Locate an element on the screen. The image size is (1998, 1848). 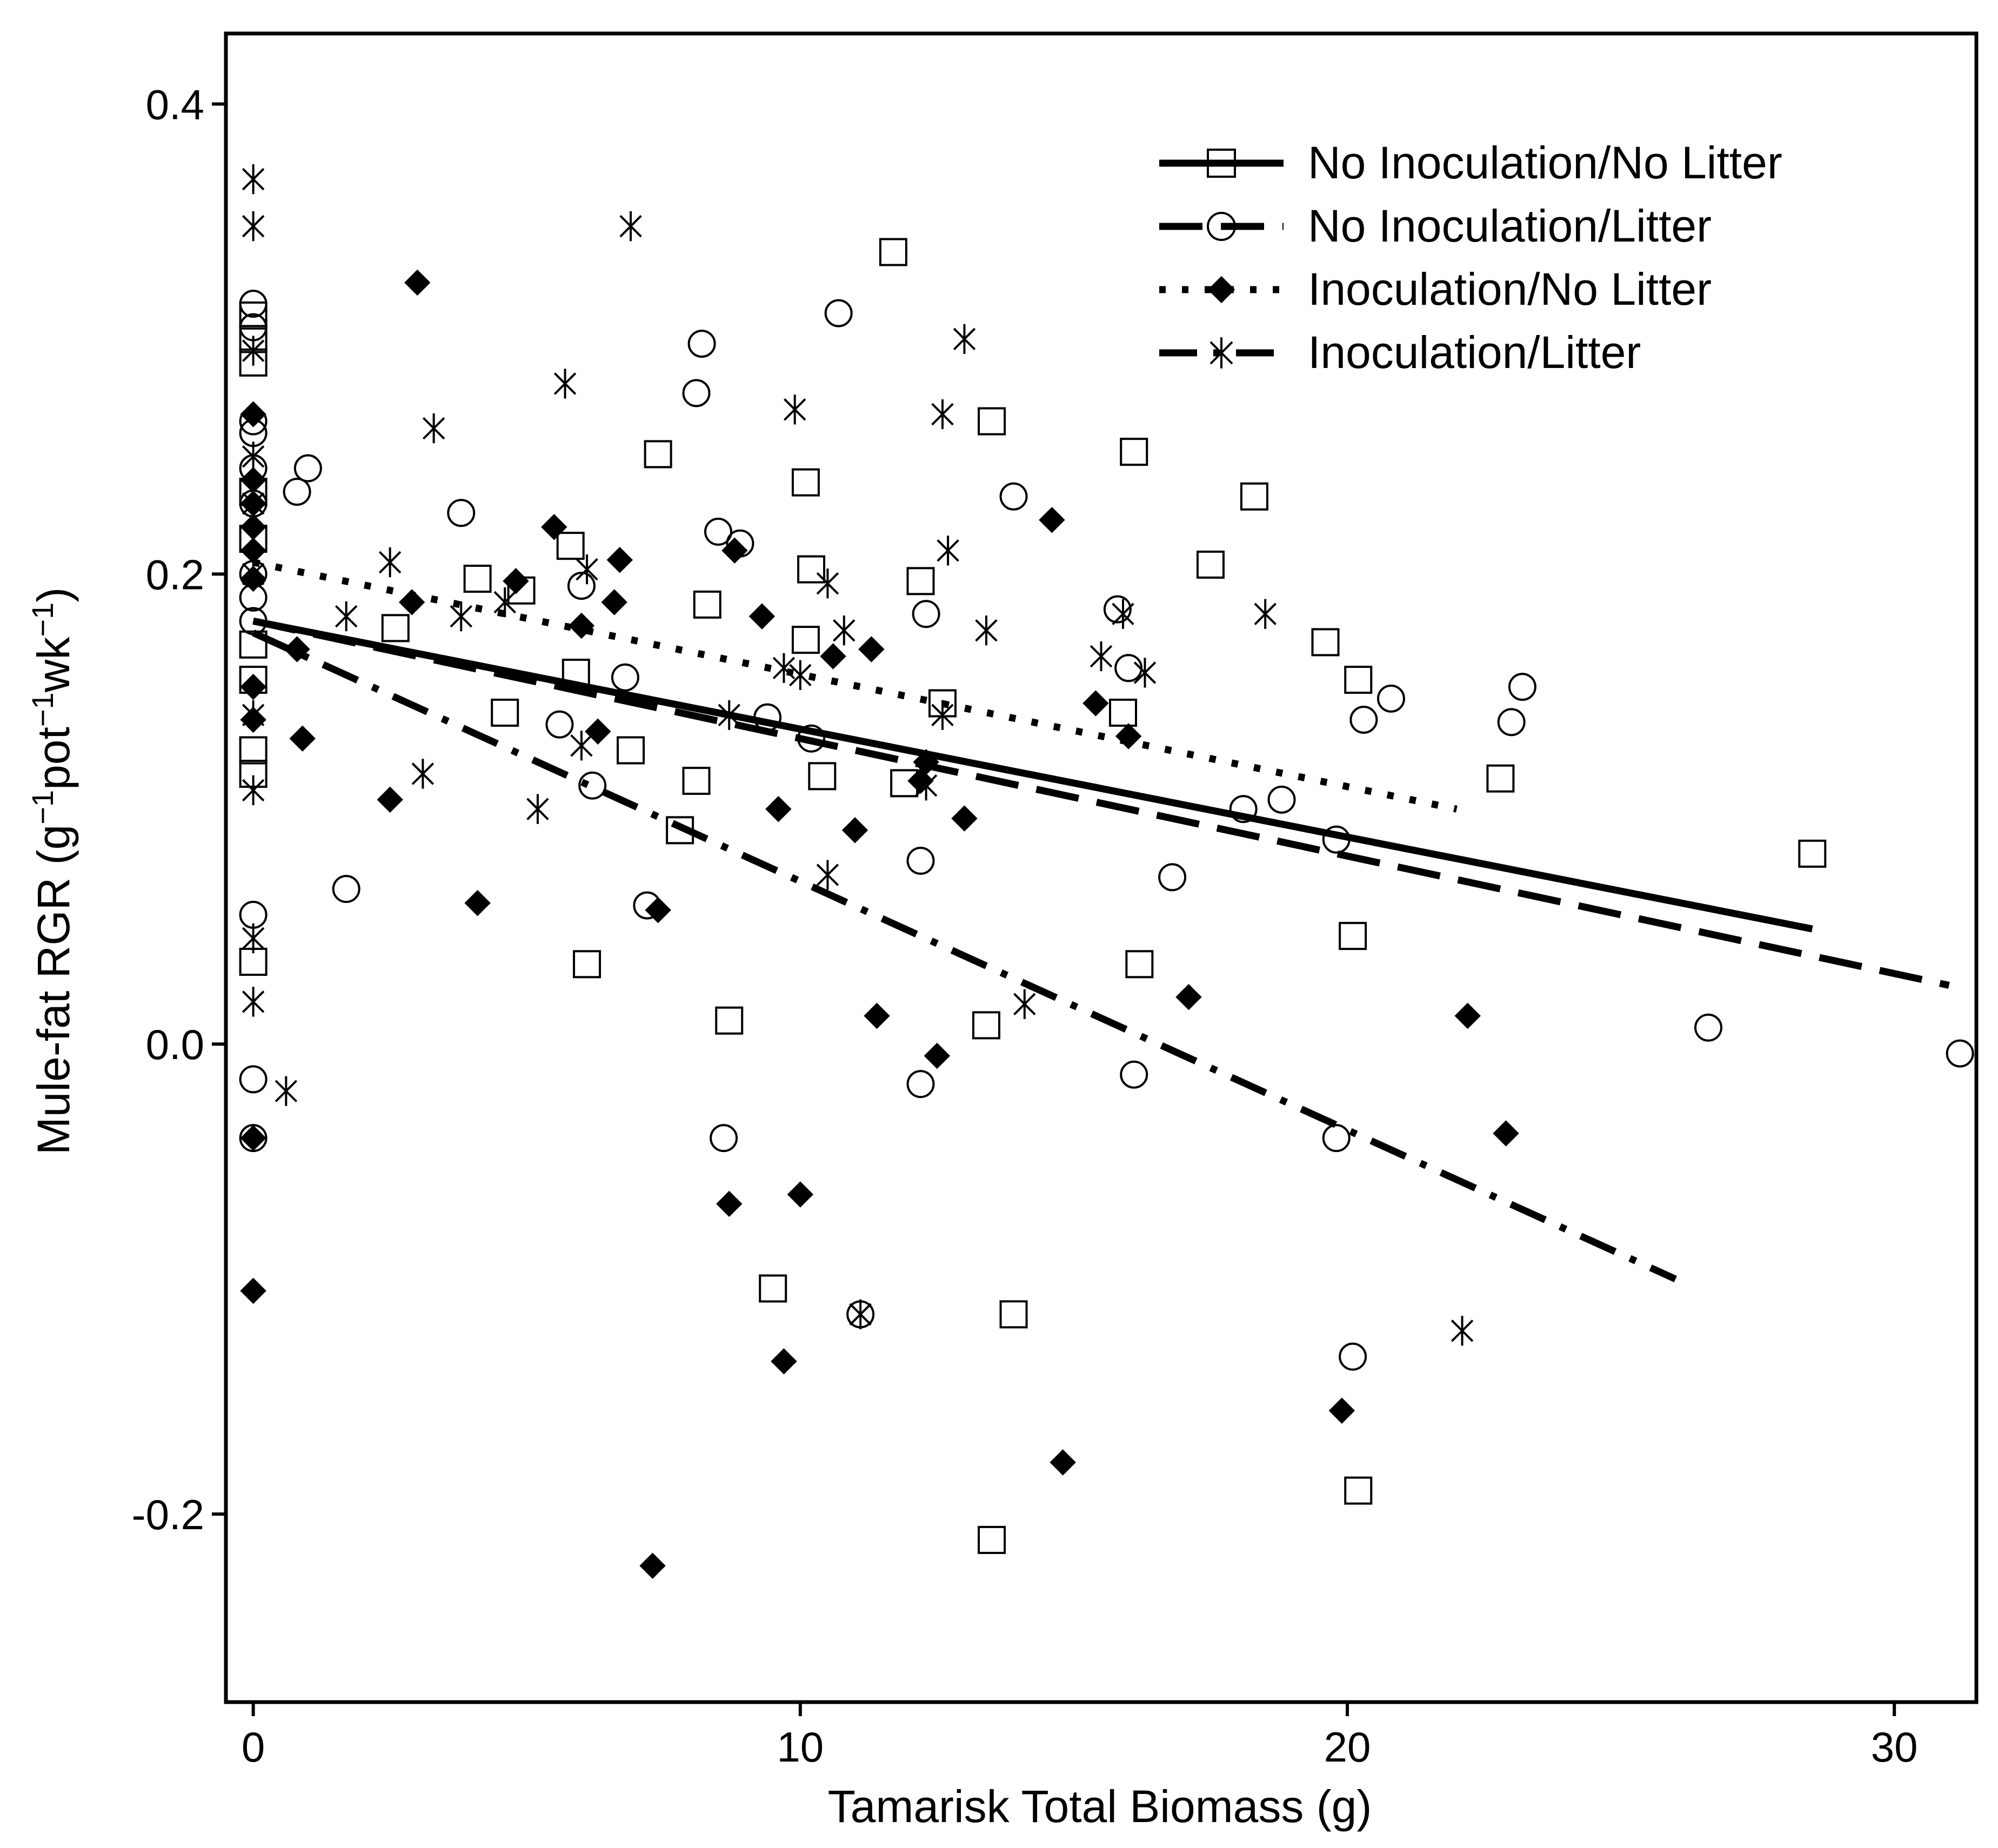
legend-label-series-4: Inoculation/Litter is located at coordinates (1474, 352).